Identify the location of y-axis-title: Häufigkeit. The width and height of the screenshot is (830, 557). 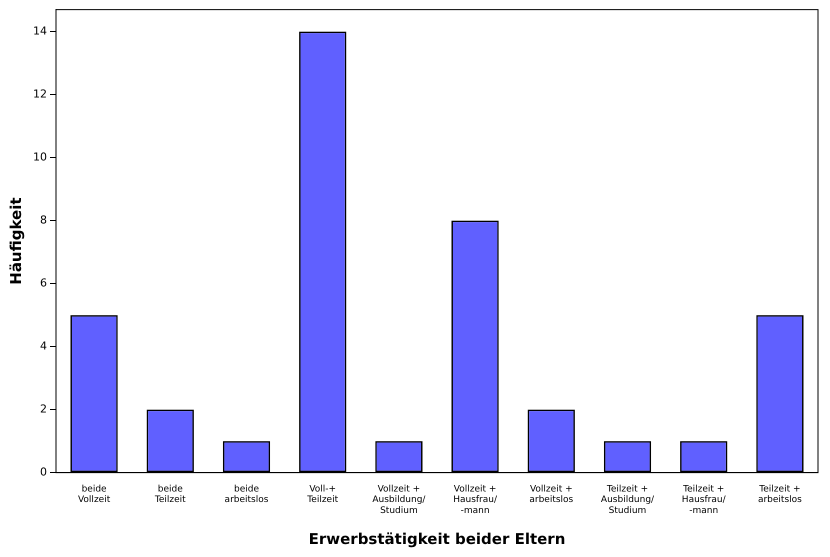
(15, 241).